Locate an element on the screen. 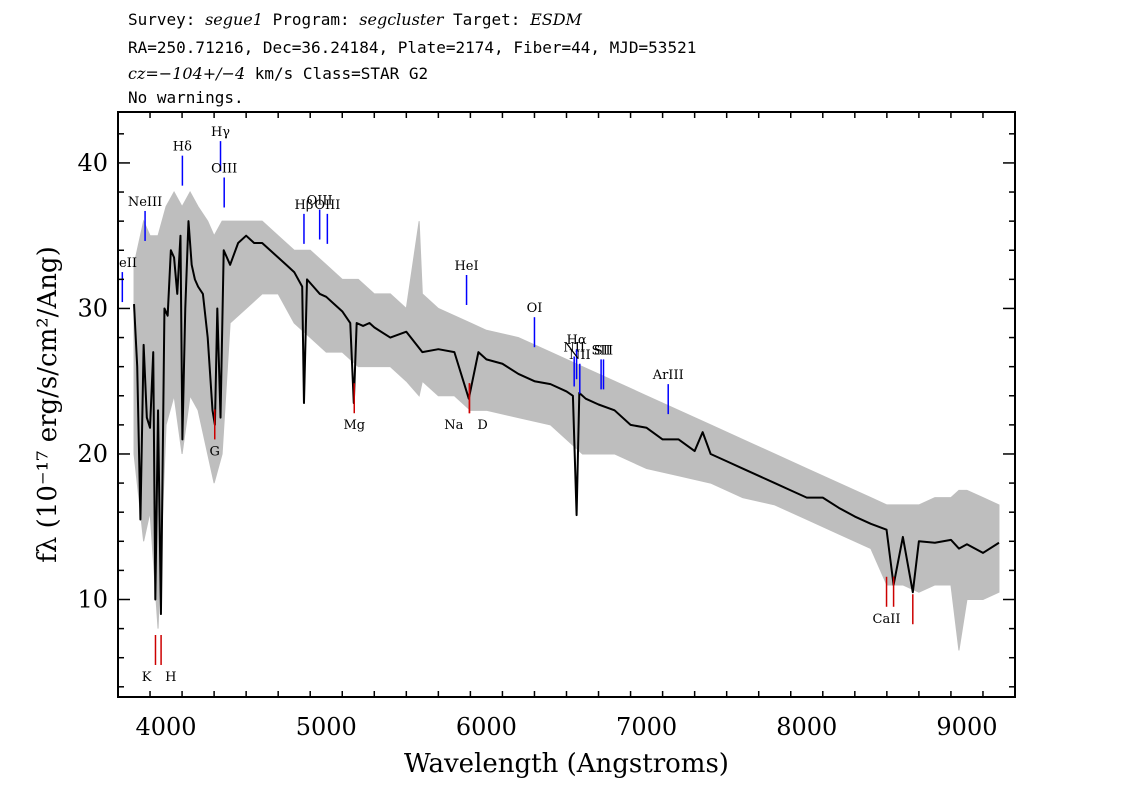  y-axis-label: fλ (10⁻¹⁷ erg/s/cm²/Ang) is located at coordinates (48, 404).